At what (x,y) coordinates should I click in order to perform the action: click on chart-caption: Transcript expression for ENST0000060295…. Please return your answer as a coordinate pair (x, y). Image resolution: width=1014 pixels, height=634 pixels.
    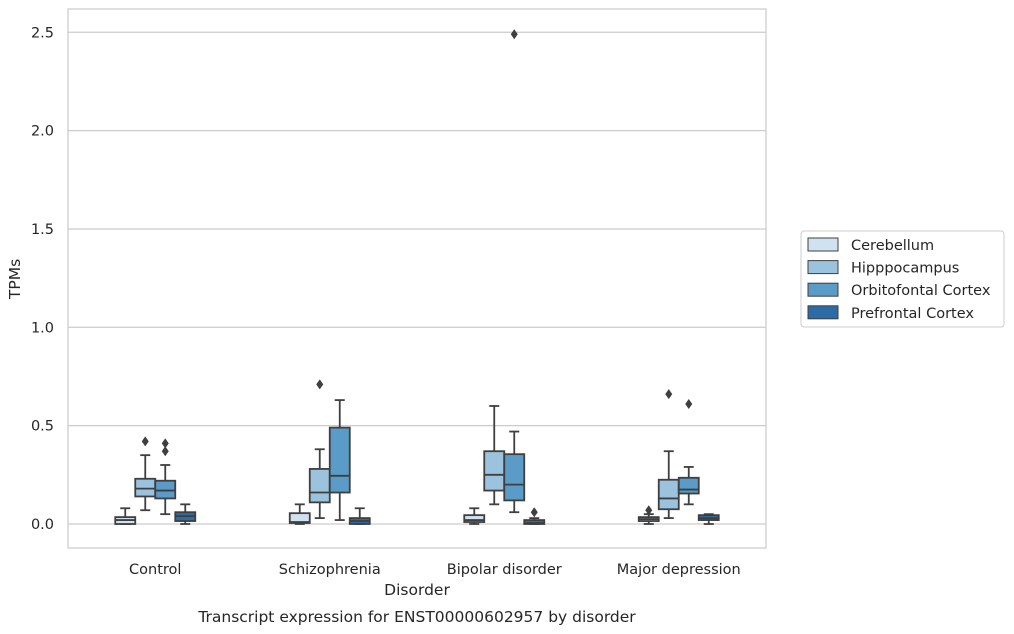
    Looking at the image, I should click on (416, 617).